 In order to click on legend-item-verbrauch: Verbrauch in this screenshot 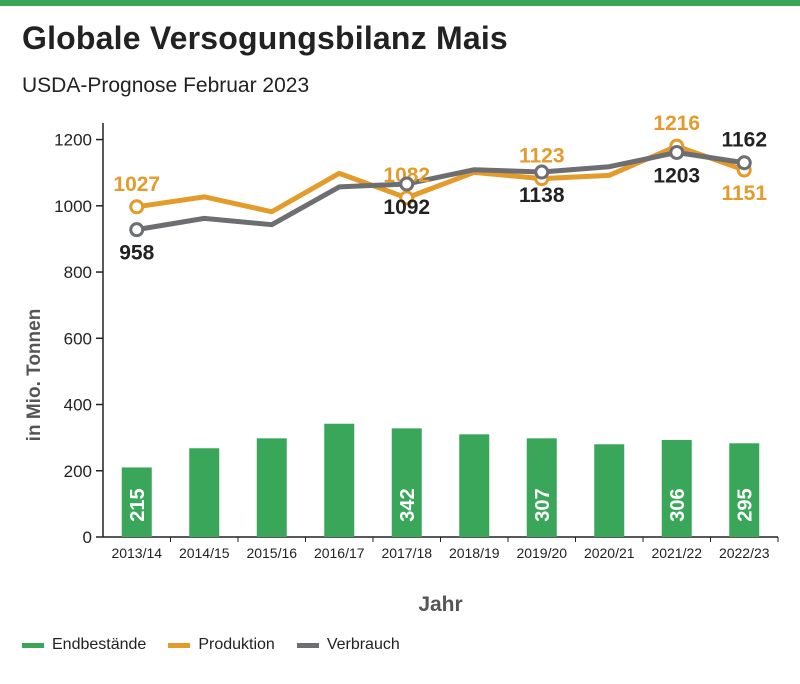, I will do `click(348, 645)`.